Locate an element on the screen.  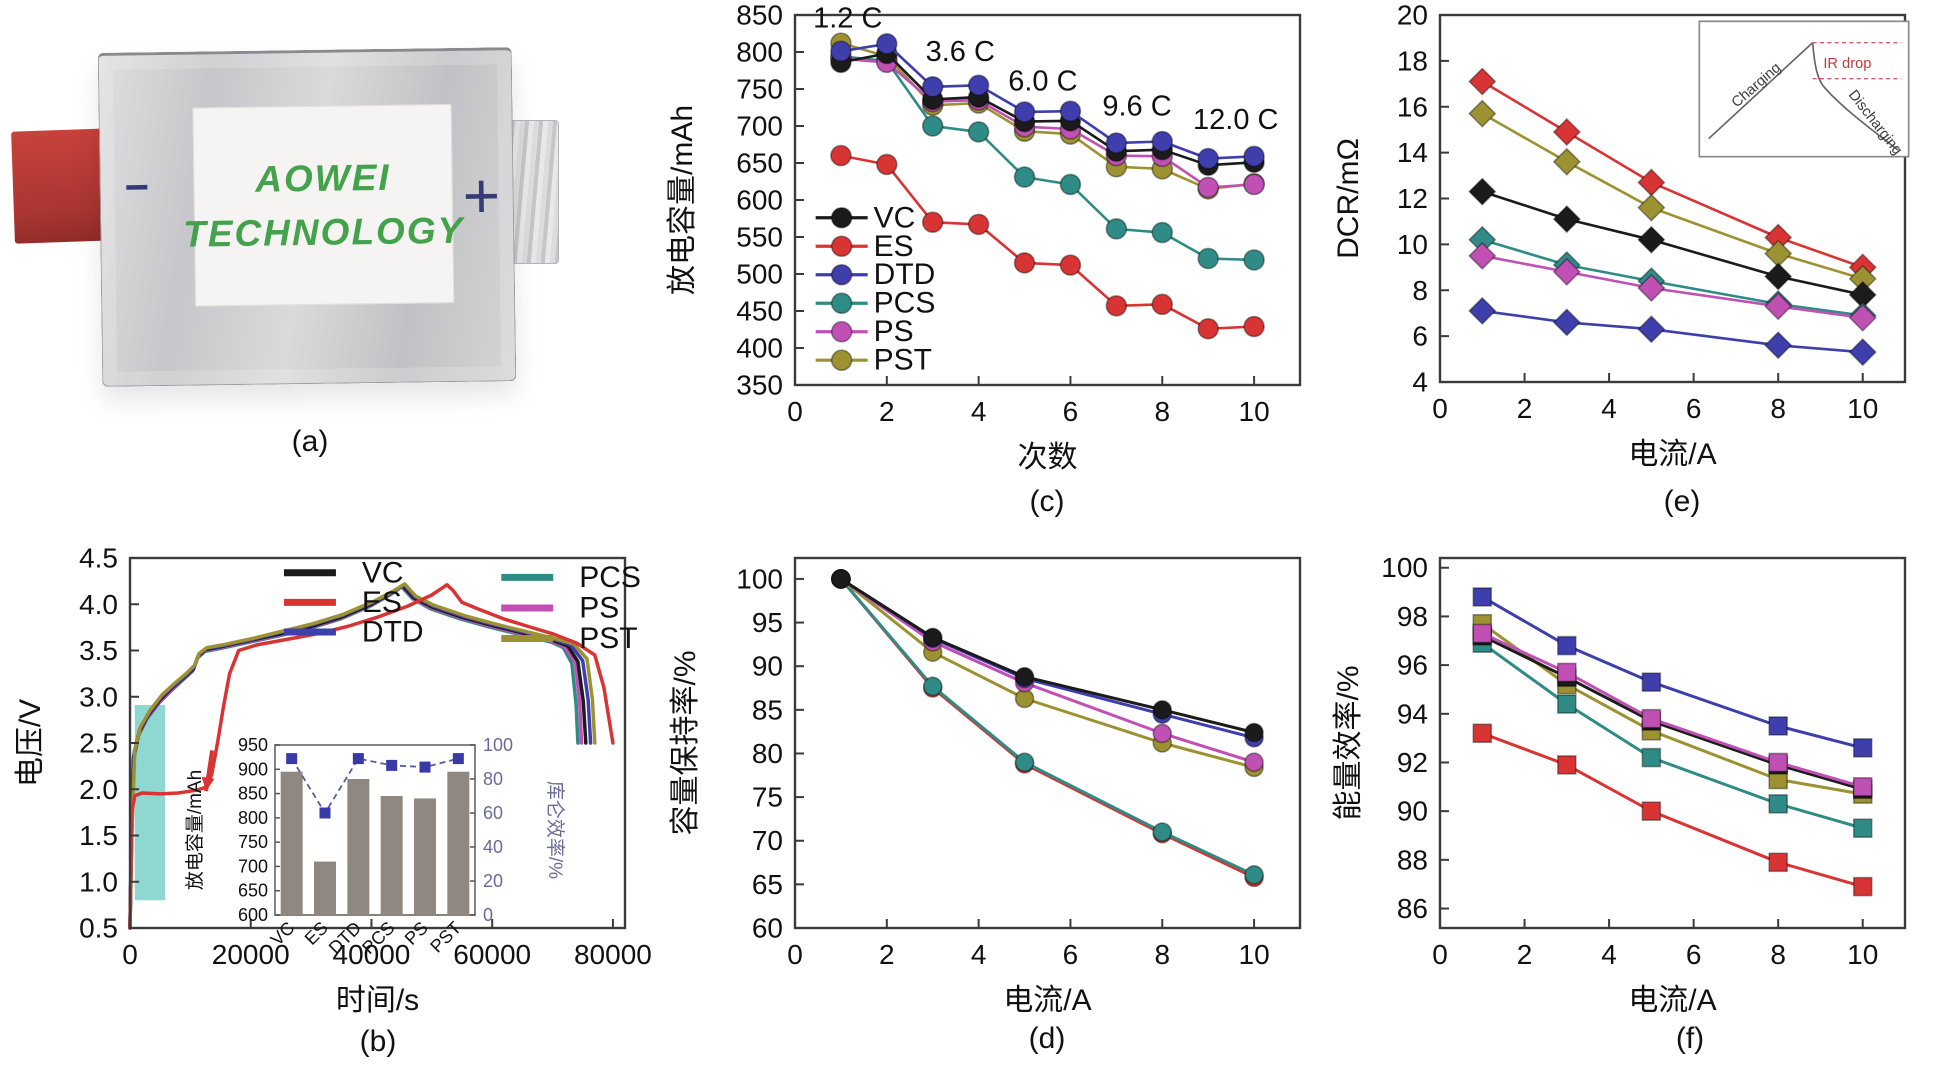
inset-category-label: VC is located at coordinates (283, 934).